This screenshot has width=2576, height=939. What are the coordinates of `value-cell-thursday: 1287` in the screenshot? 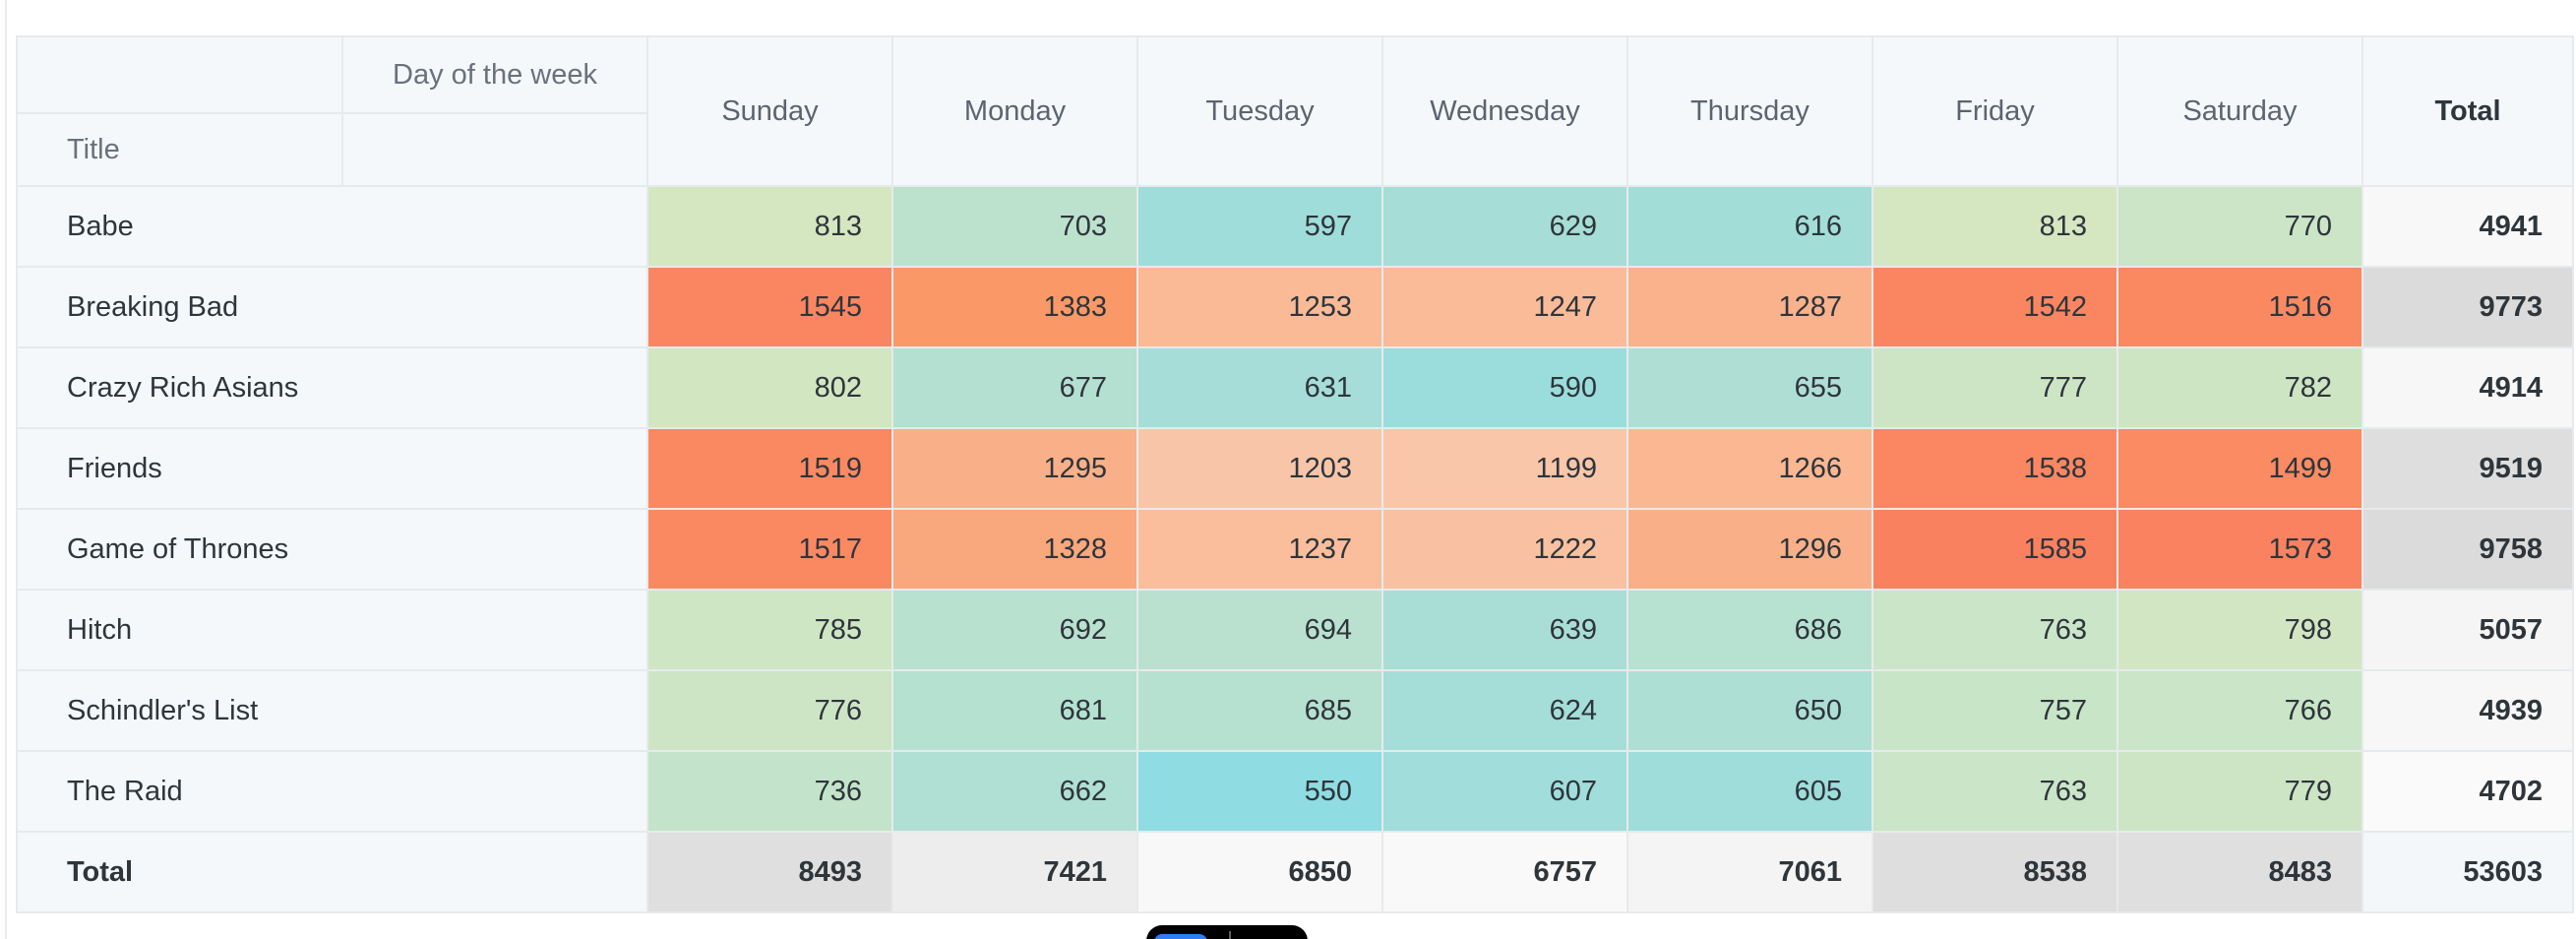 It's located at (1749, 307).